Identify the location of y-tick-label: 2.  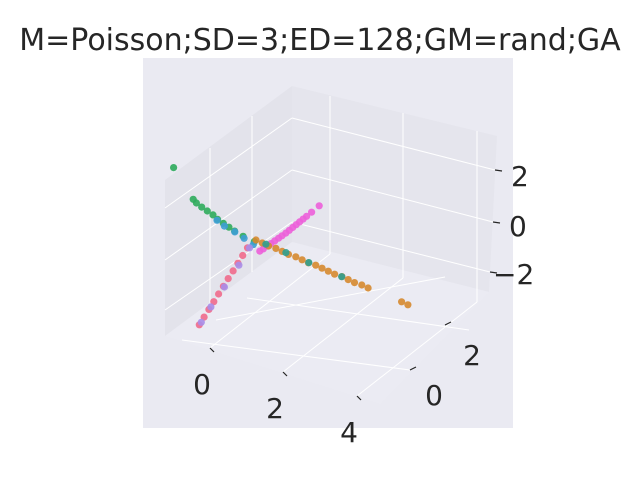
(472, 355).